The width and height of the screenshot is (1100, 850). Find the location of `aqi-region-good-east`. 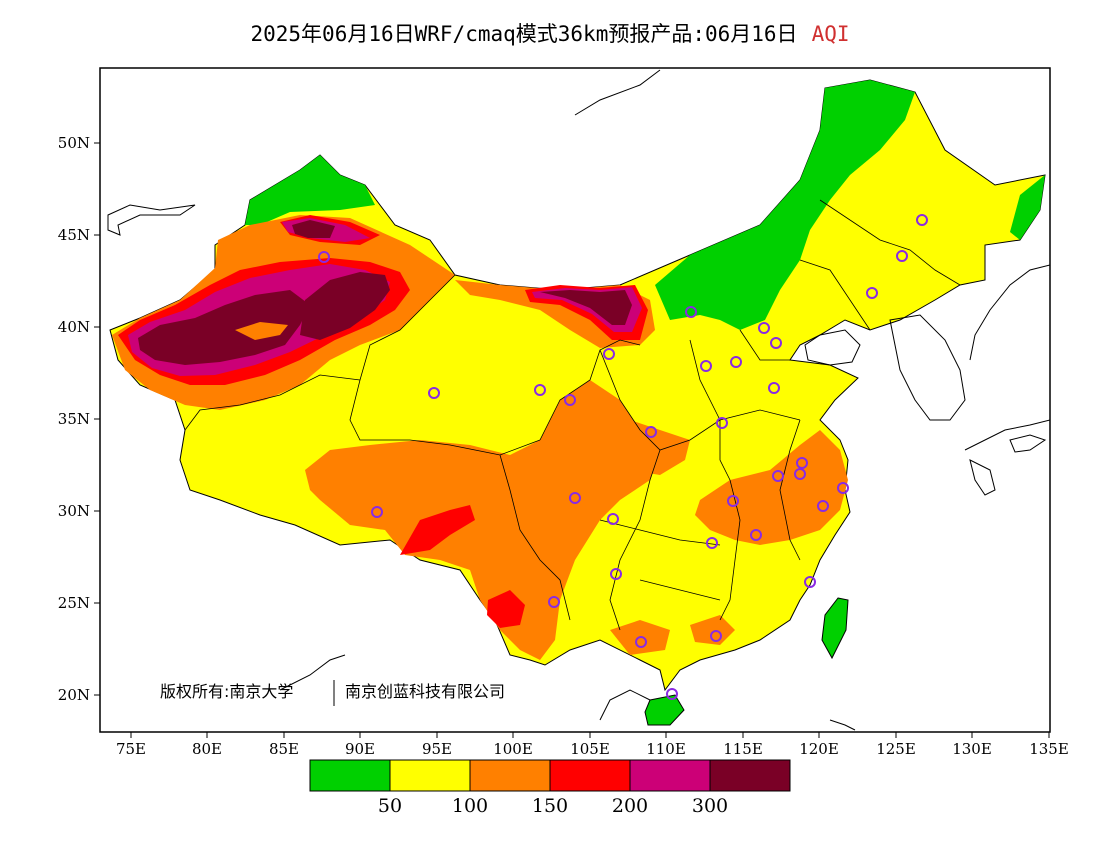

aqi-region-good-east is located at coordinates (1027, 207).